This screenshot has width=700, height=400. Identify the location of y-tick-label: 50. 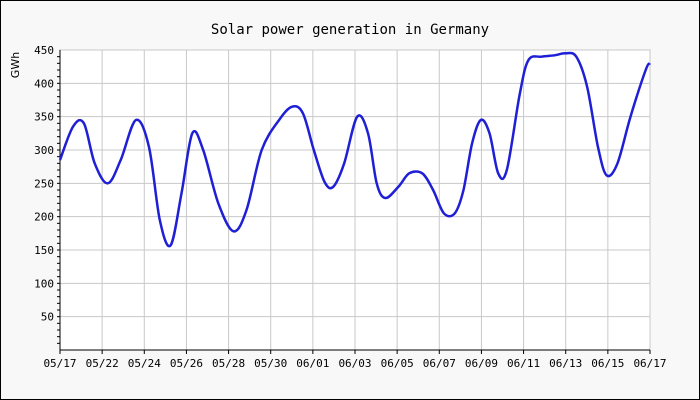
(47, 317).